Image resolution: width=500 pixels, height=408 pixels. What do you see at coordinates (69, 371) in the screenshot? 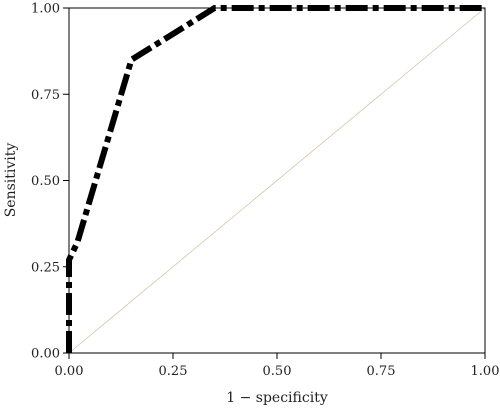
I see `x-tick-label: 0.00` at bounding box center [69, 371].